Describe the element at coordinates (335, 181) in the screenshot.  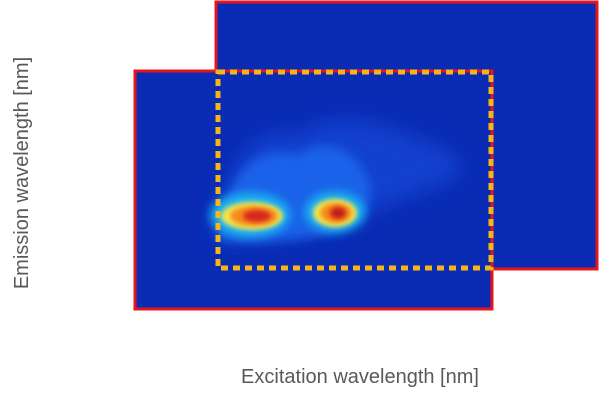
I see `fluorescence-heatmap` at that location.